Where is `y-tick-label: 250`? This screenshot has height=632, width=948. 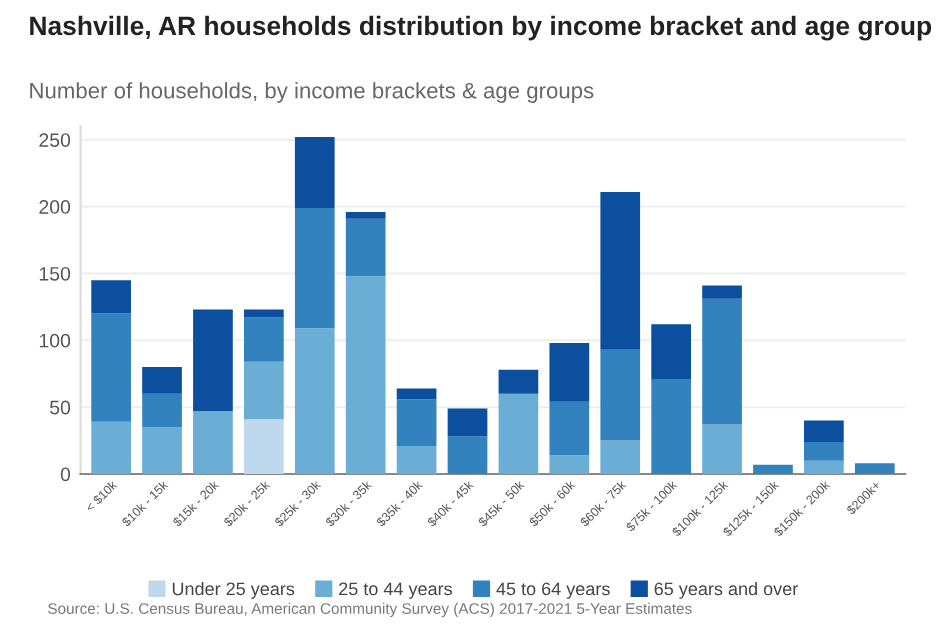 y-tick-label: 250 is located at coordinates (55, 140).